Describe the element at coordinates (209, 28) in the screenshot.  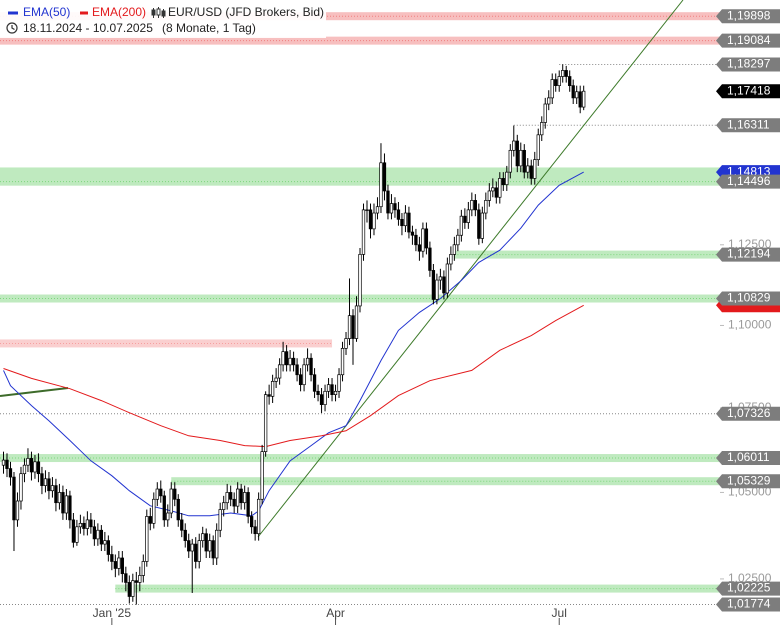
I see `date-range-note: (8 Monate, 1 Tag)` at that location.